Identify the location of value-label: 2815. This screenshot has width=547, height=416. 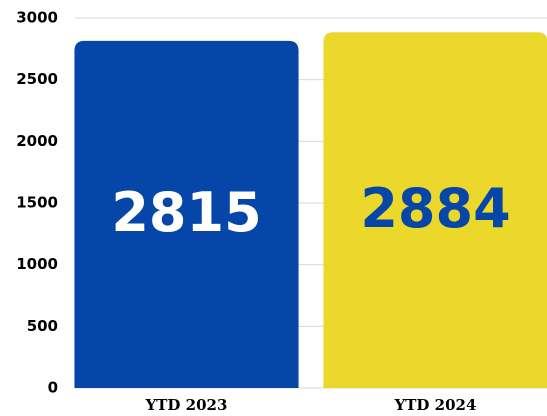
(186, 212).